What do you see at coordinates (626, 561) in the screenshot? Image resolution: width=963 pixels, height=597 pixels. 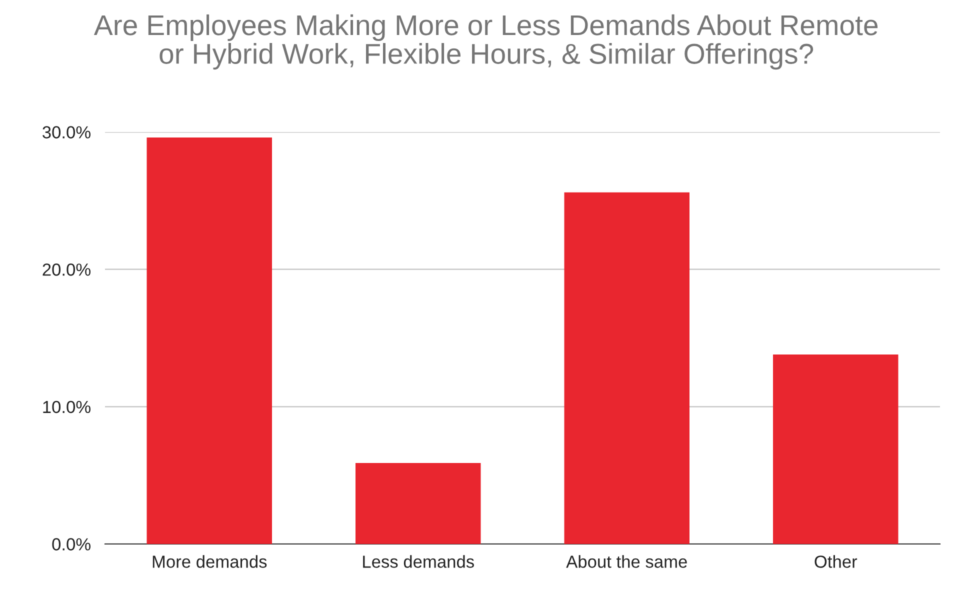 I see `x-tick-label: About the same` at bounding box center [626, 561].